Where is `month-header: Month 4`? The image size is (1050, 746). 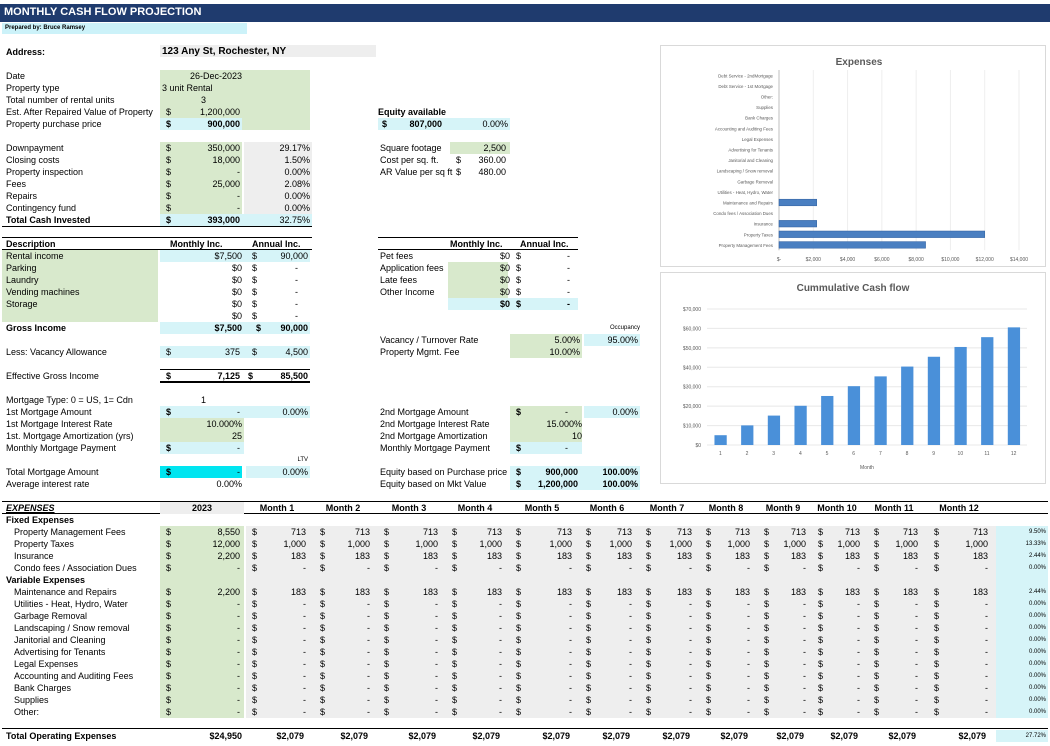
month-header: Month 4 is located at coordinates (475, 508).